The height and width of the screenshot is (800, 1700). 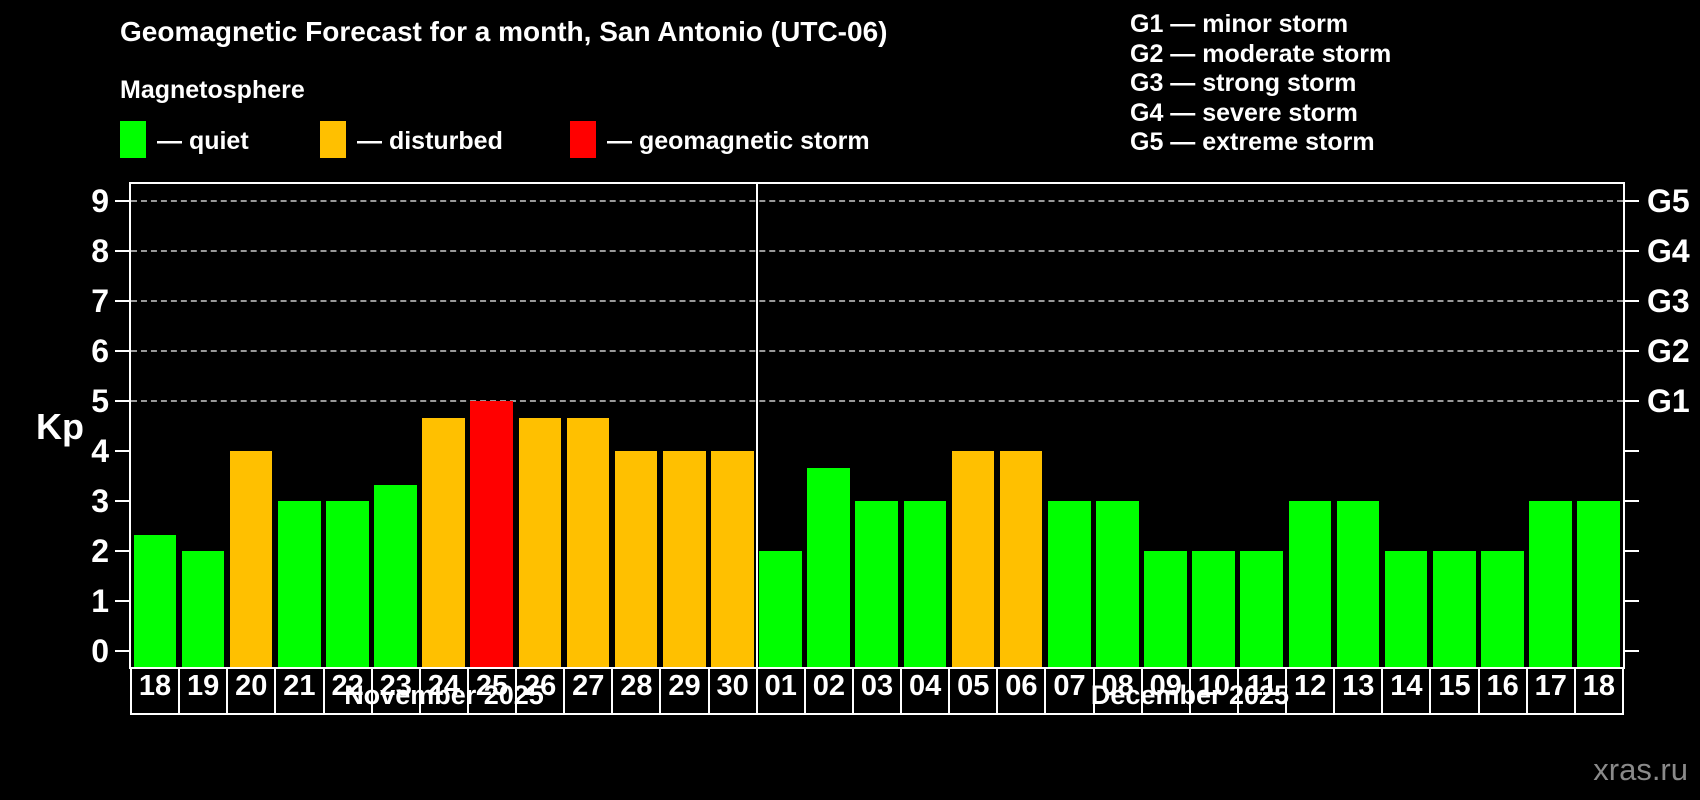 I want to click on quiet-legend-label: — quiet, so click(x=203, y=141).